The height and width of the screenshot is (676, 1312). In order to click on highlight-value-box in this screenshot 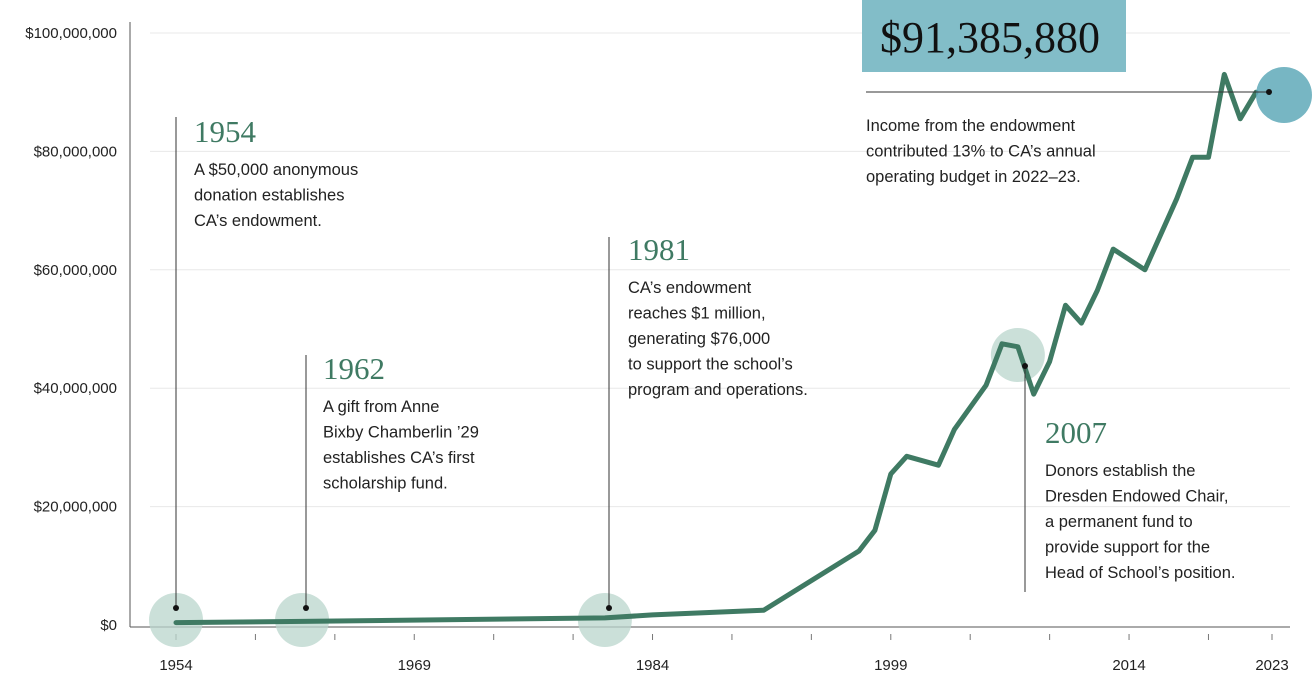, I will do `click(994, 36)`.